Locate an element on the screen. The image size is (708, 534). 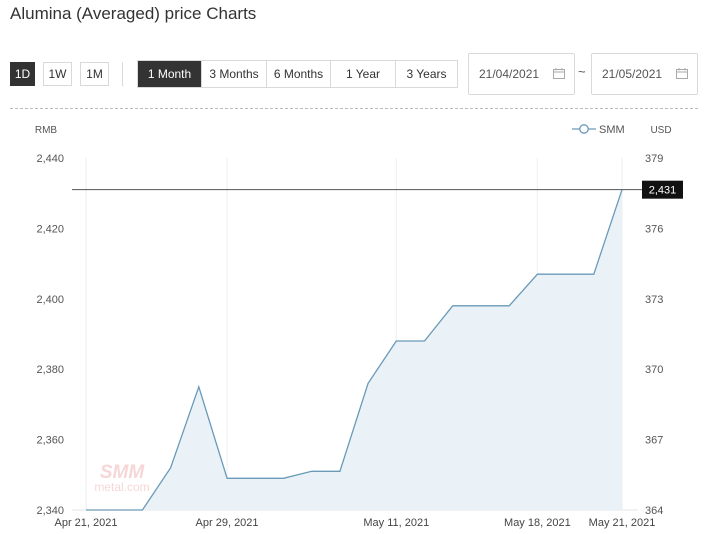
y-right-axis-label: USD is located at coordinates (660, 130).